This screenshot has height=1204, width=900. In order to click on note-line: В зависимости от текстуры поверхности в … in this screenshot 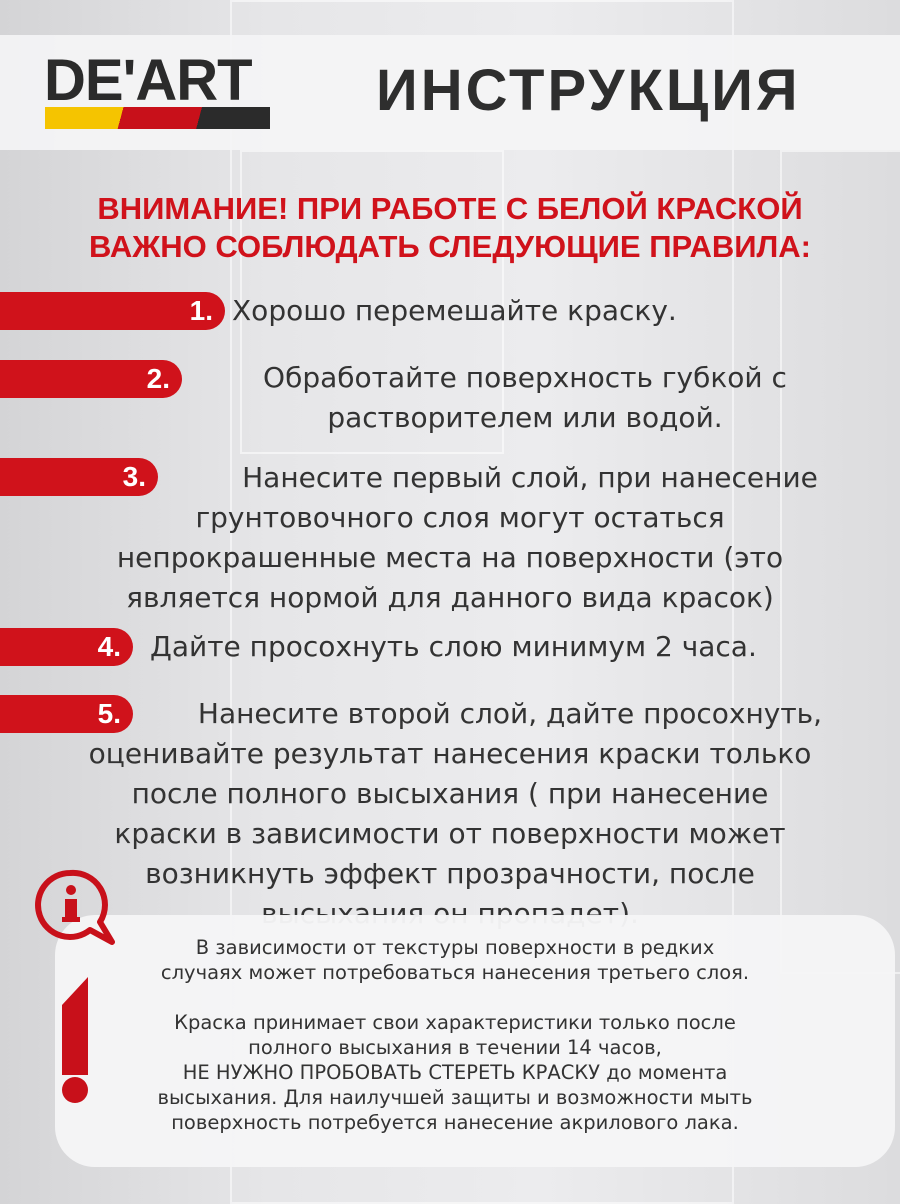, I will do `click(455, 947)`.